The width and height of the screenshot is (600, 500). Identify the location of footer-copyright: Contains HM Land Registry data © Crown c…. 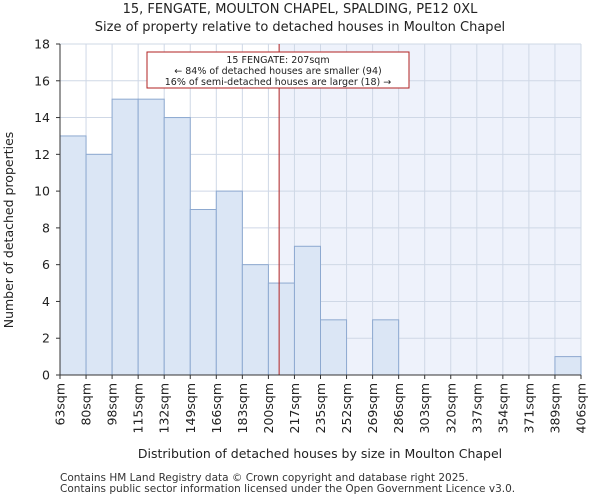
(264, 478).